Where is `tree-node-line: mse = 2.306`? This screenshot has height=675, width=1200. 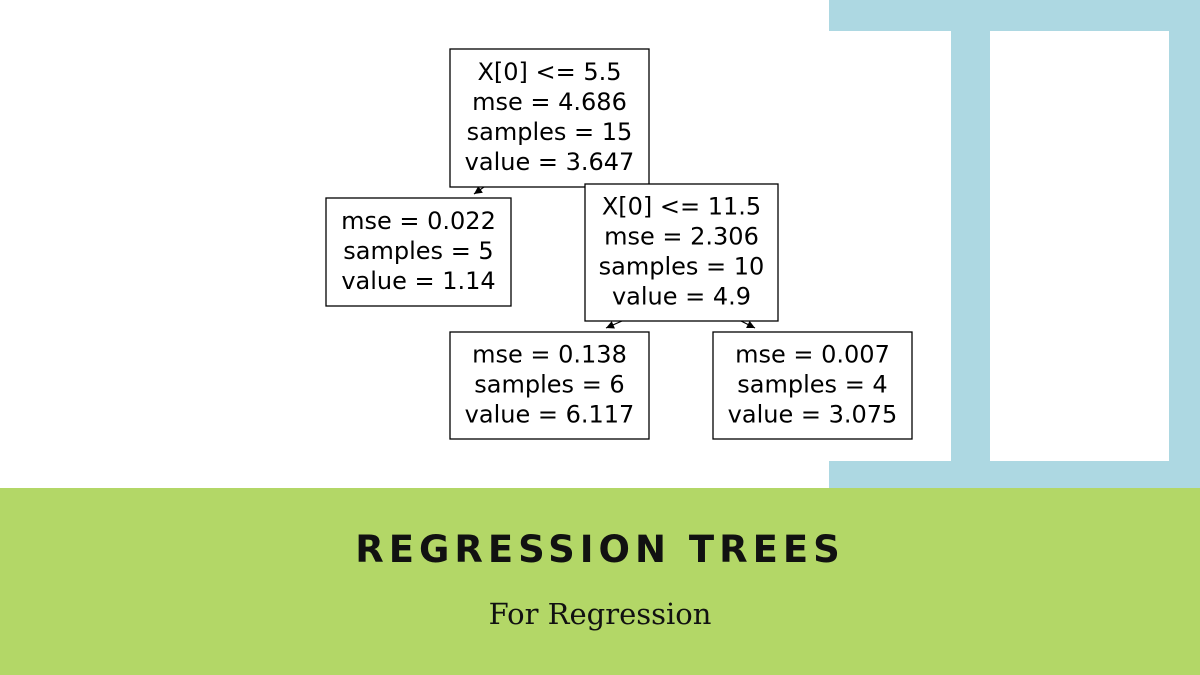 tree-node-line: mse = 2.306 is located at coordinates (681, 237).